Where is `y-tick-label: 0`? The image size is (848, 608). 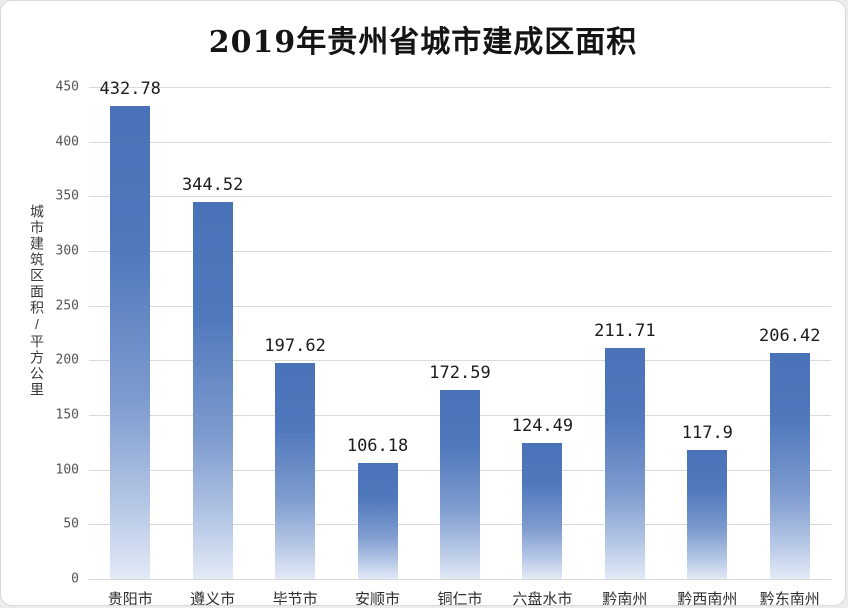 y-tick-label: 0 is located at coordinates (75, 579).